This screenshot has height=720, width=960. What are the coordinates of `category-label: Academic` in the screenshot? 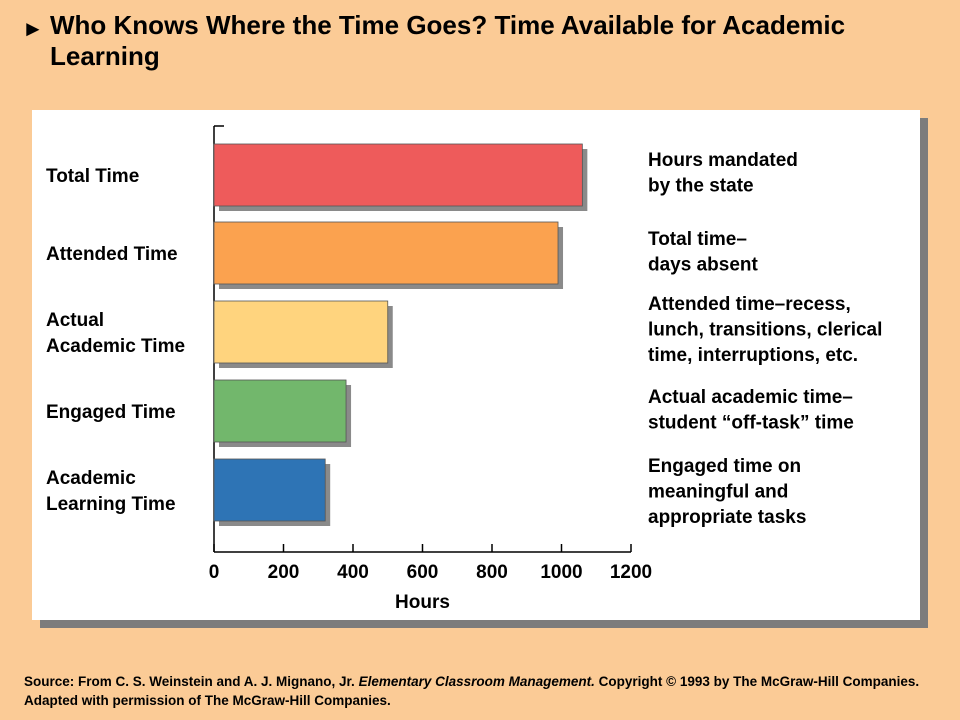 It's located at (91, 478).